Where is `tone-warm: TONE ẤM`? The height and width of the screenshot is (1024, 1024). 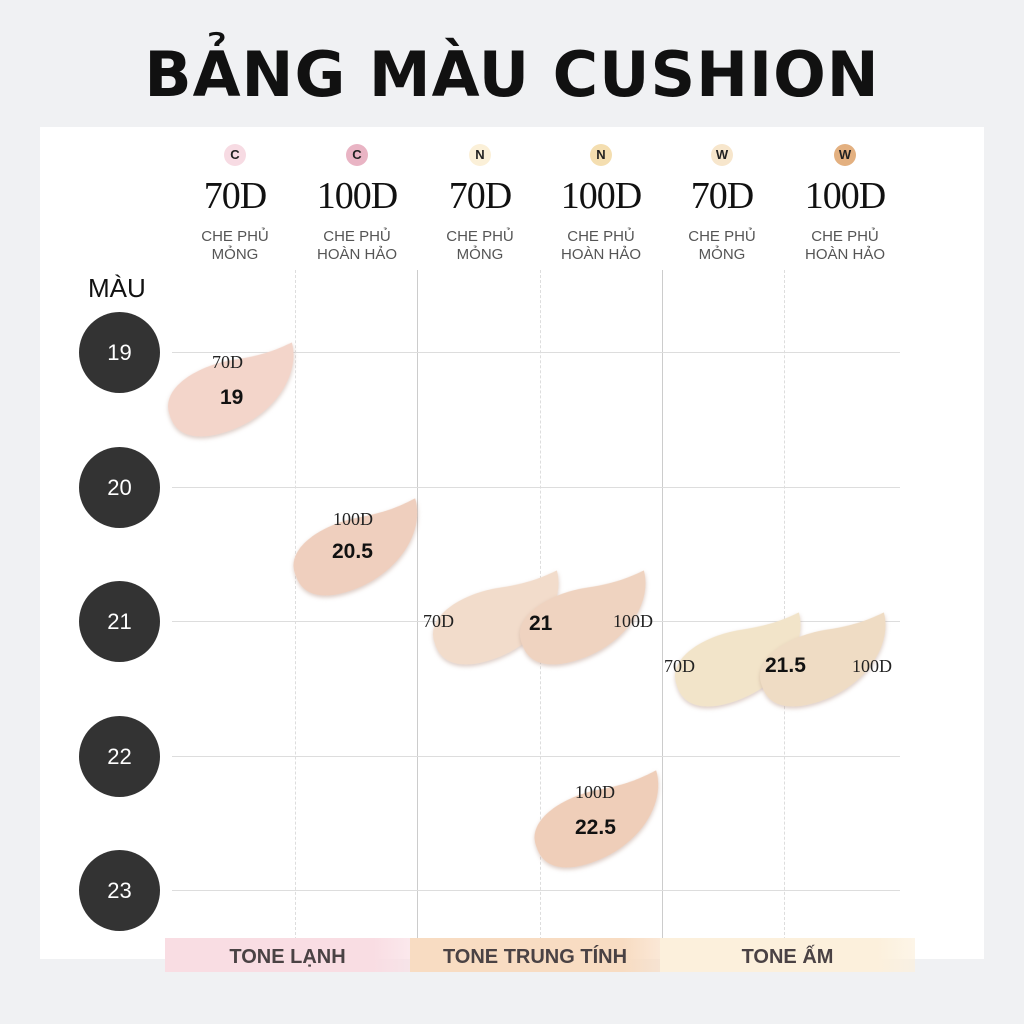
tone-warm: TONE ẤM is located at coordinates (787, 955).